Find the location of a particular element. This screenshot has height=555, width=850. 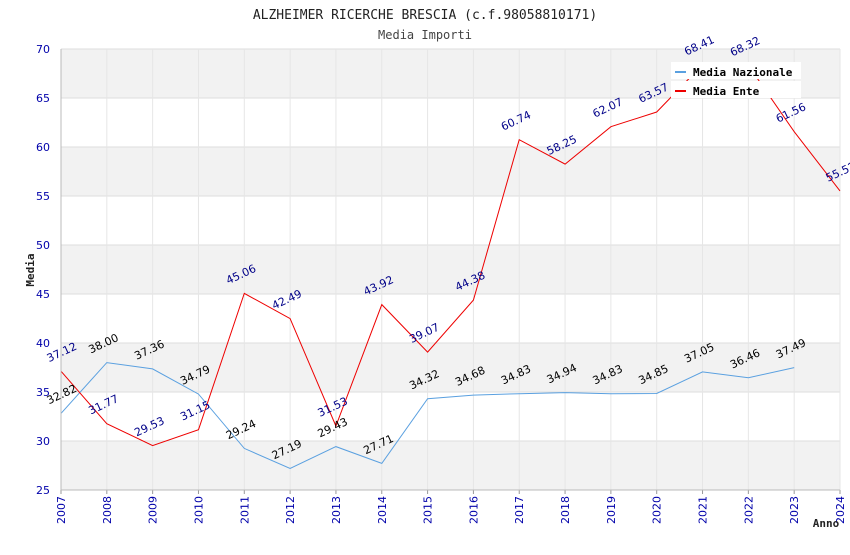

y-tick-label: 35 is located at coordinates (43, 392).